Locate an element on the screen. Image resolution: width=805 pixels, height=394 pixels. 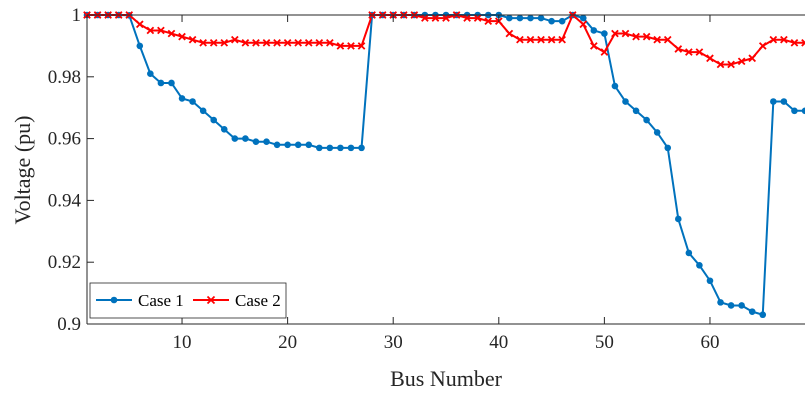
x-tick-label: 30 is located at coordinates (393, 342).